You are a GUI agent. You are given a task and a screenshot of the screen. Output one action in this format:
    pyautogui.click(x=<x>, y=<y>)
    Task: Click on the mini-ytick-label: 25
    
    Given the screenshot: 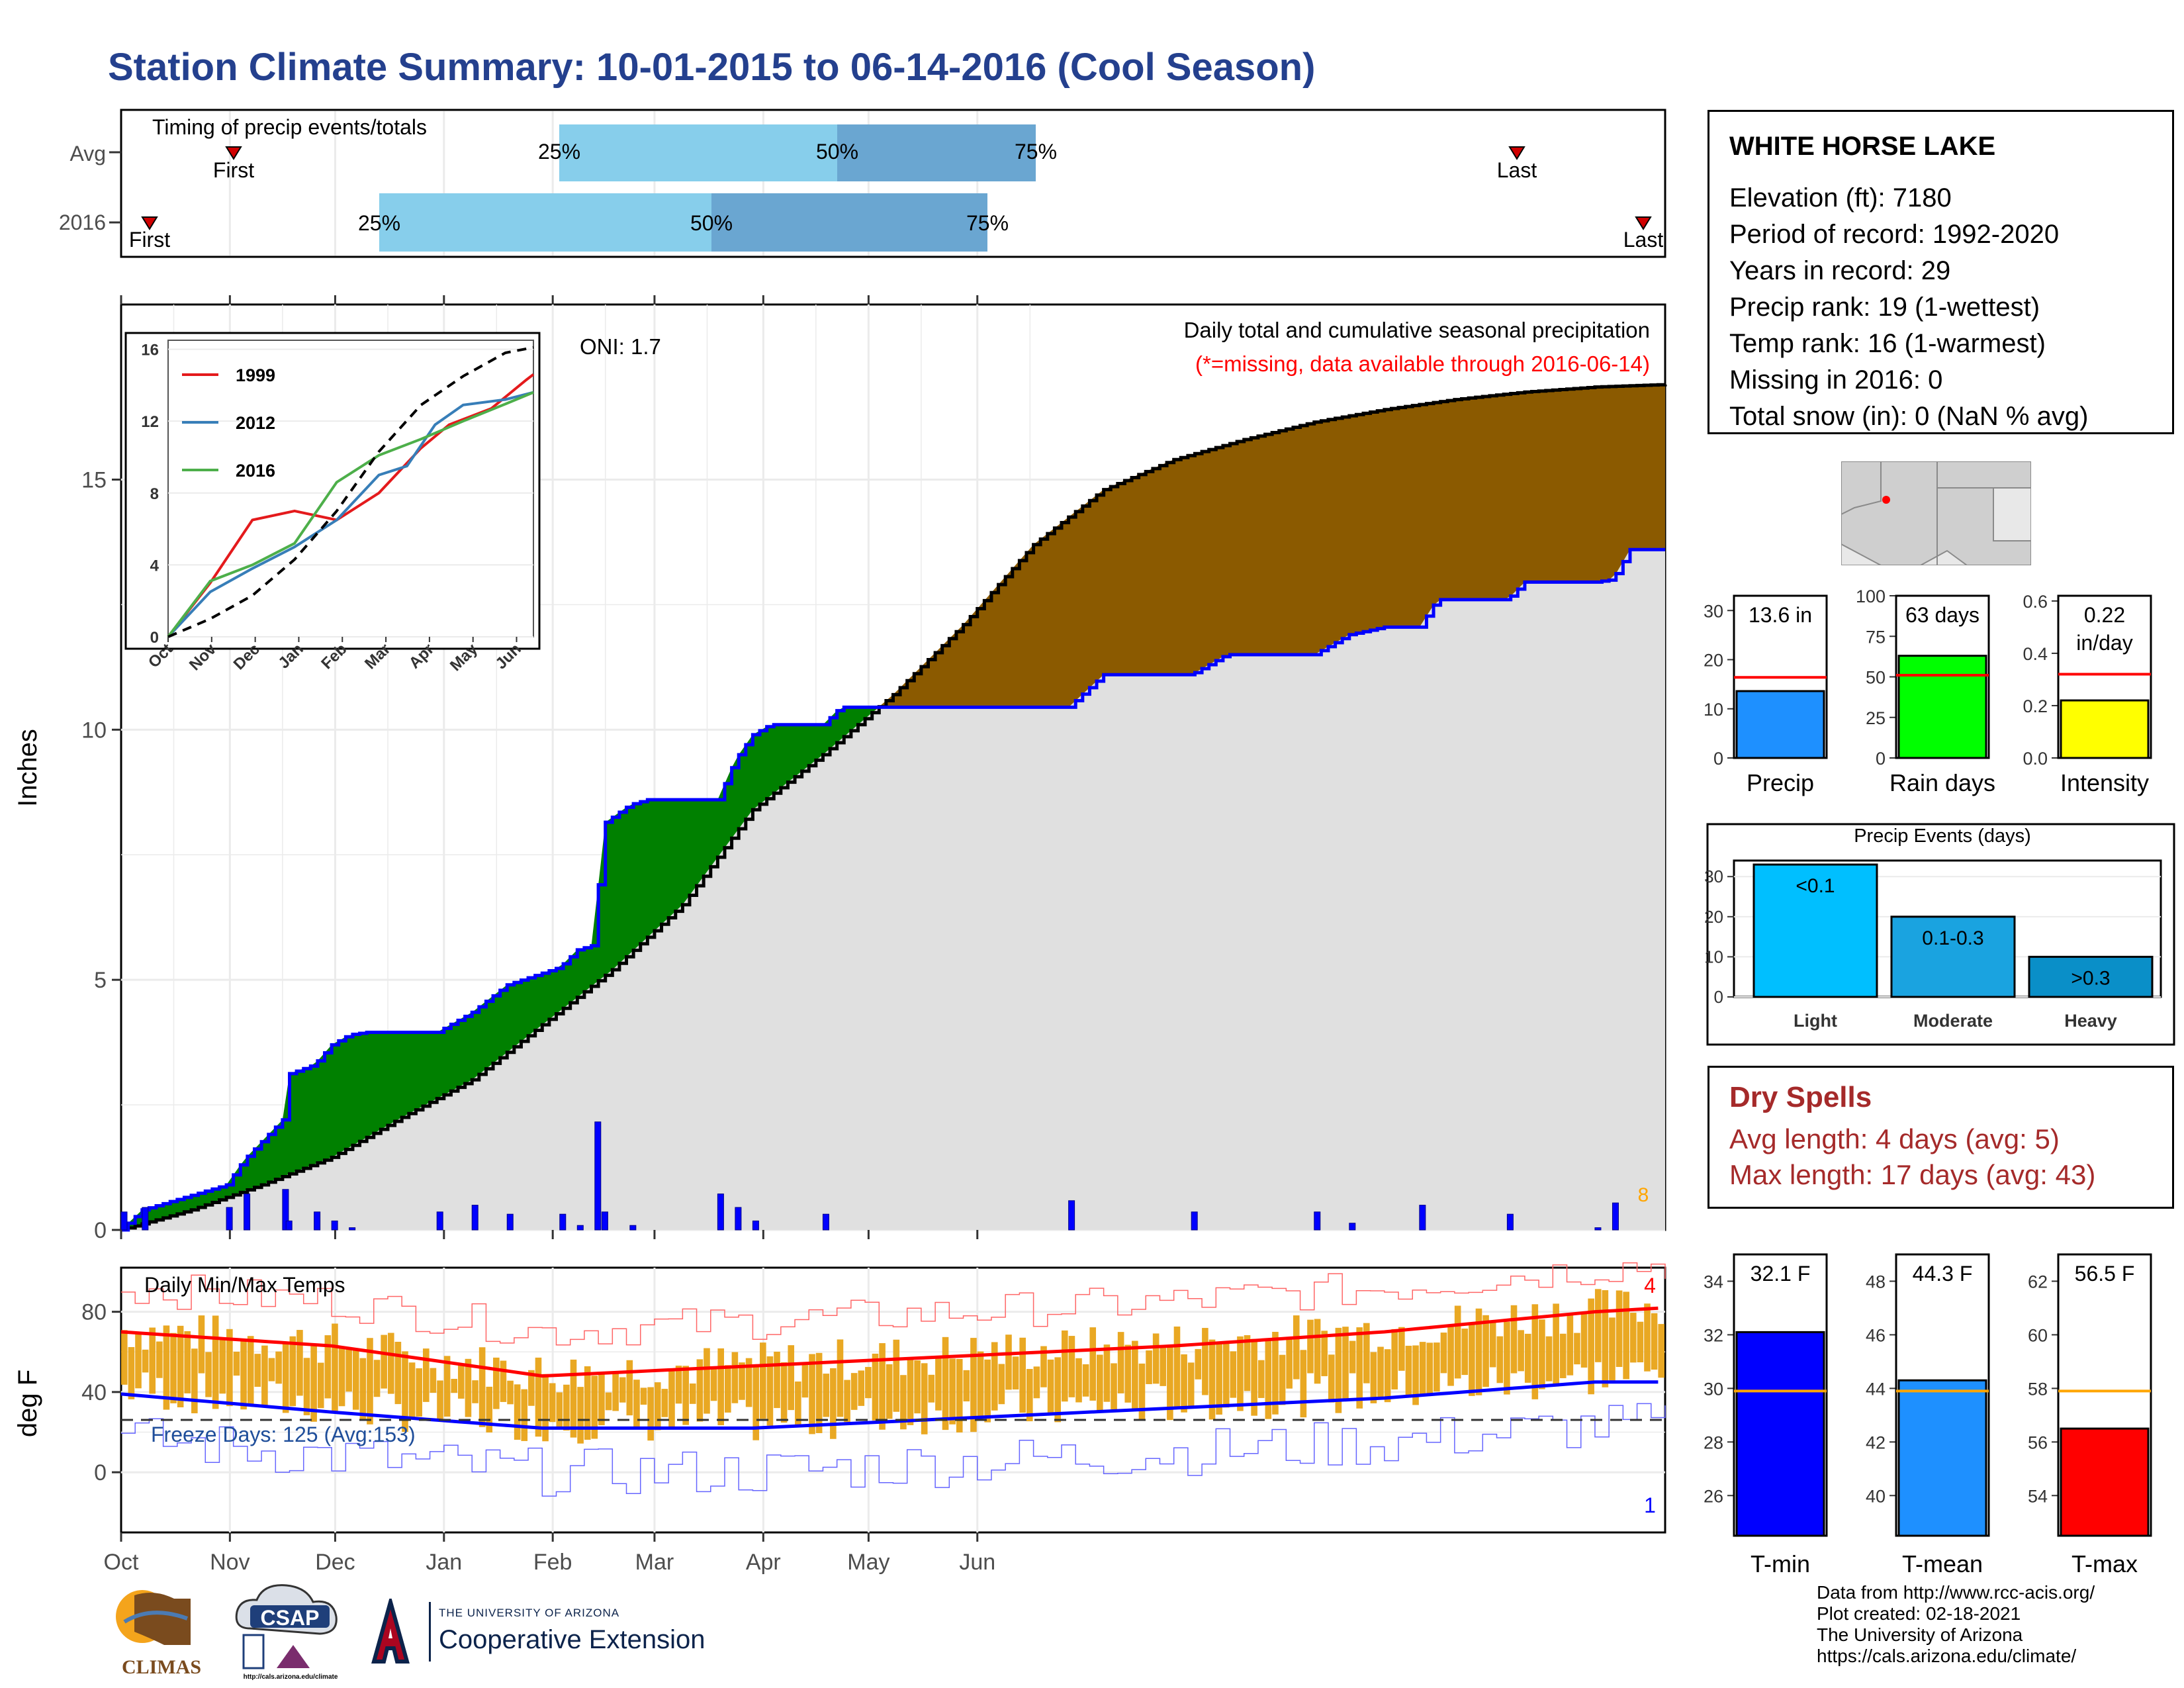 What is the action you would take?
    pyautogui.click(x=1876, y=718)
    